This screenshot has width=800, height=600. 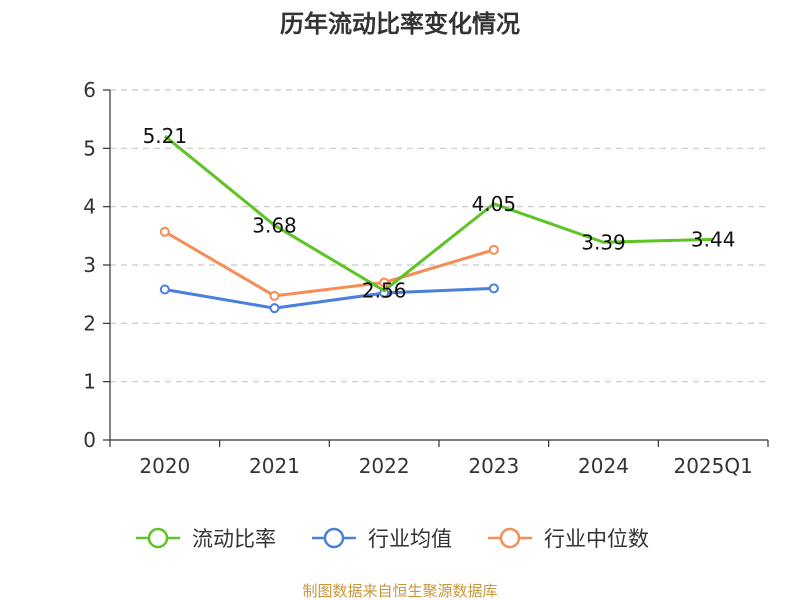 I want to click on x-tick-label: 2022, so click(x=384, y=466).